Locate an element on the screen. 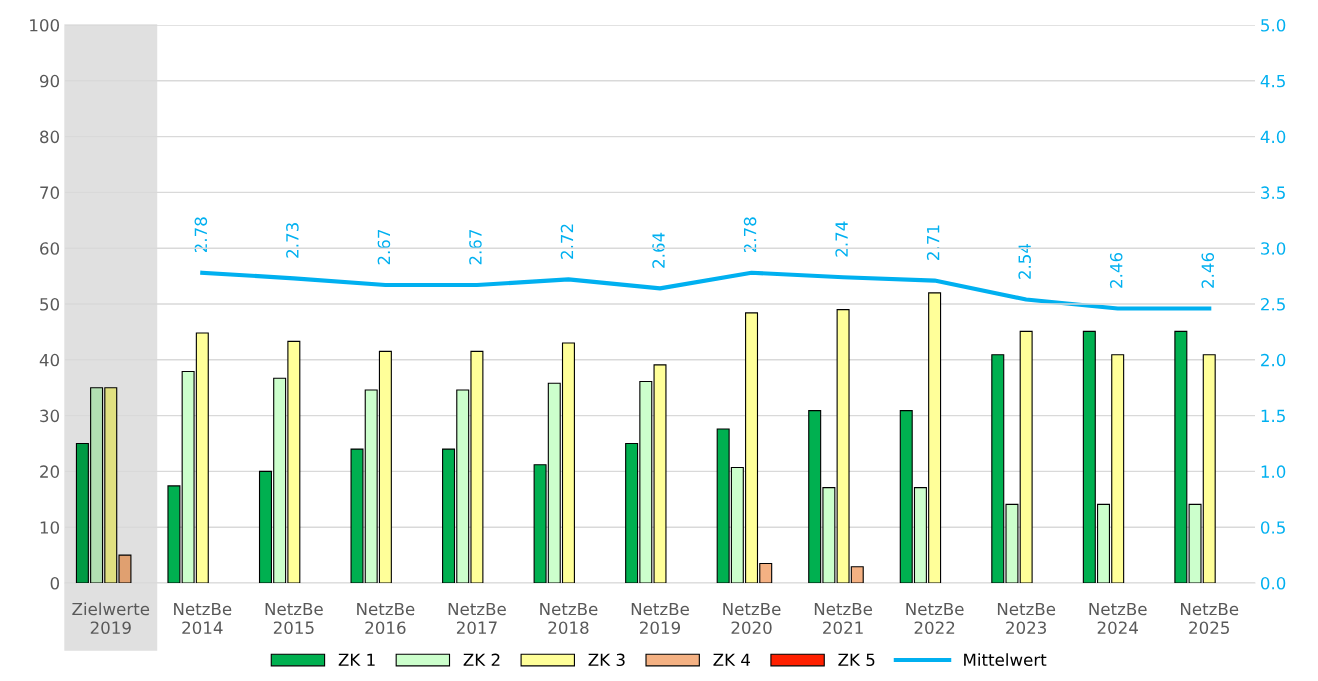  x-tick-label: Zielwerte 2019 is located at coordinates (111, 618).